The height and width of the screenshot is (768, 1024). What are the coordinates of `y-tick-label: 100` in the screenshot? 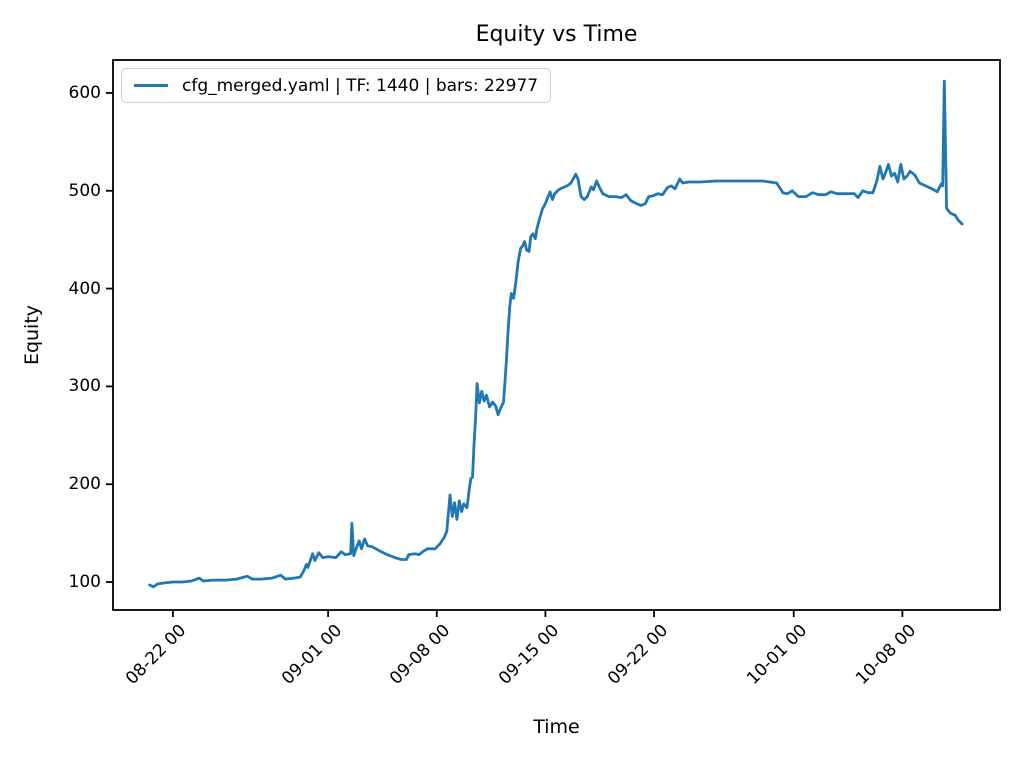 It's located at (84, 582).